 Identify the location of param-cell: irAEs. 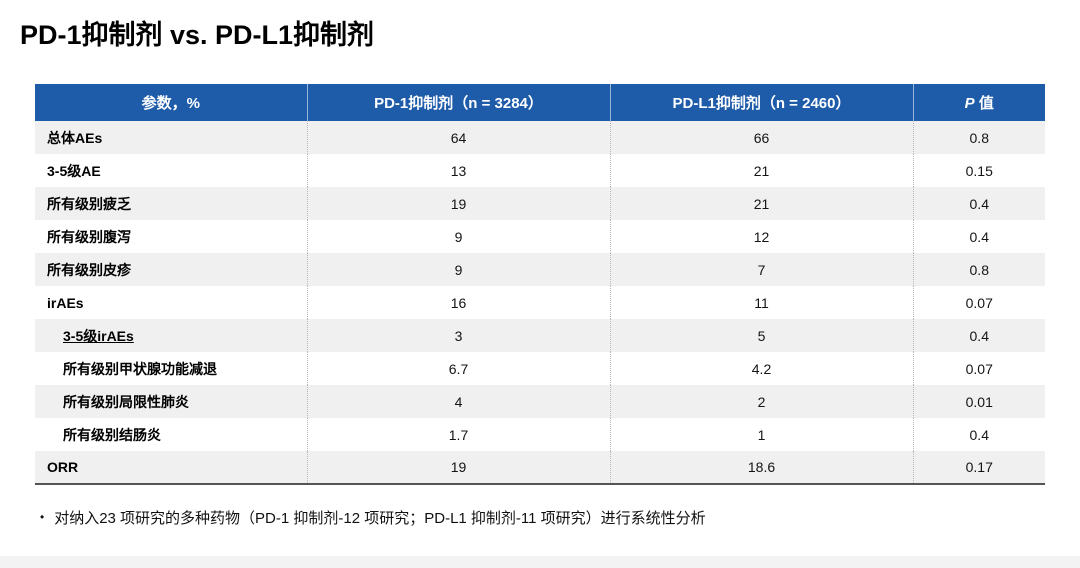
(171, 302).